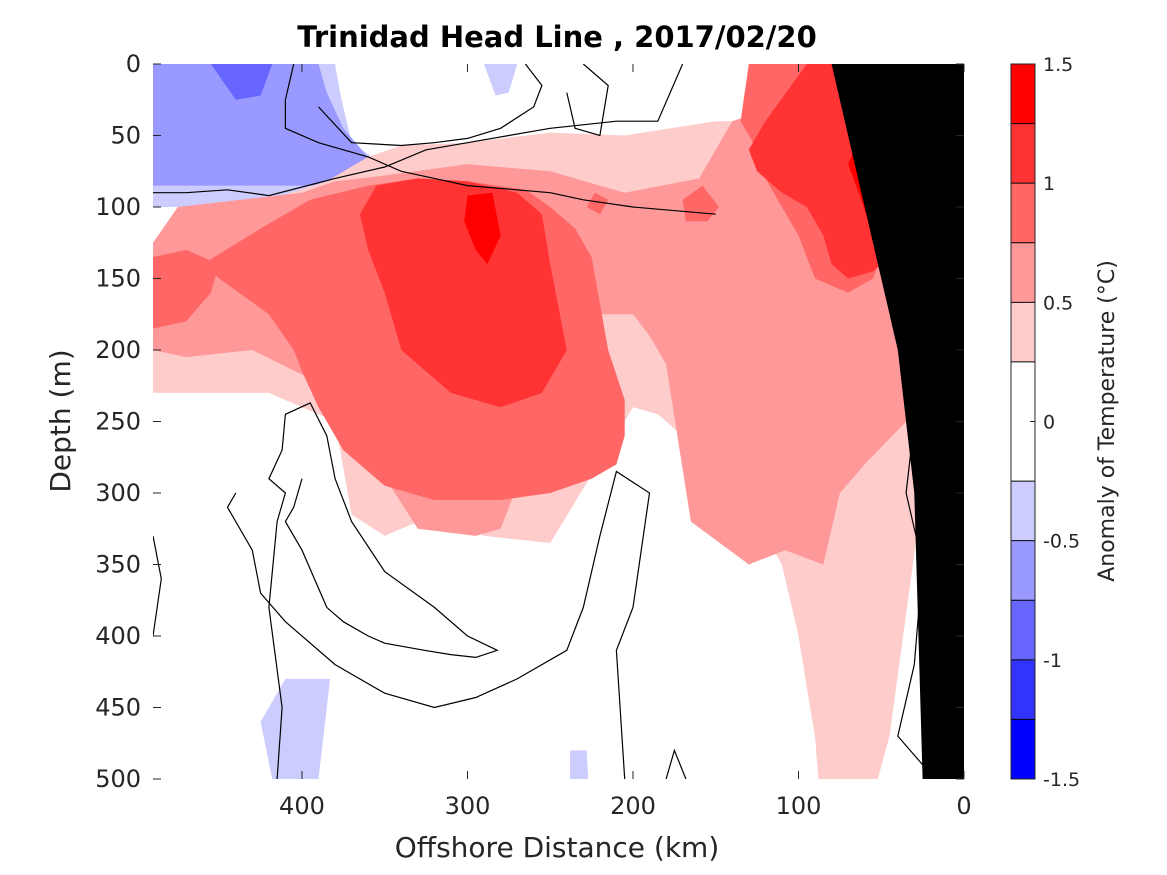 The height and width of the screenshot is (875, 1167). Describe the element at coordinates (133, 64) in the screenshot. I see `y-tick-label-0: 0` at that location.